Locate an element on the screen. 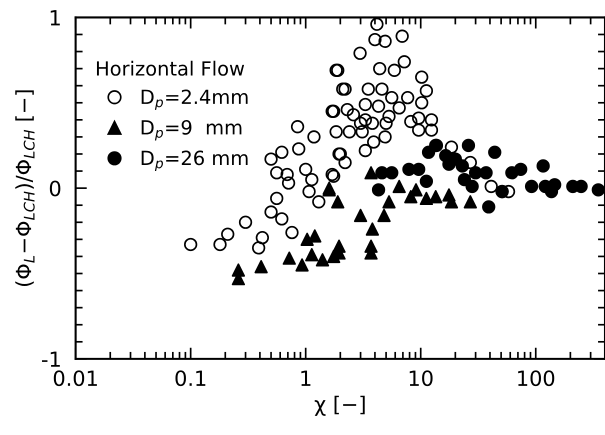  x-tick-label: 10 is located at coordinates (421, 378).